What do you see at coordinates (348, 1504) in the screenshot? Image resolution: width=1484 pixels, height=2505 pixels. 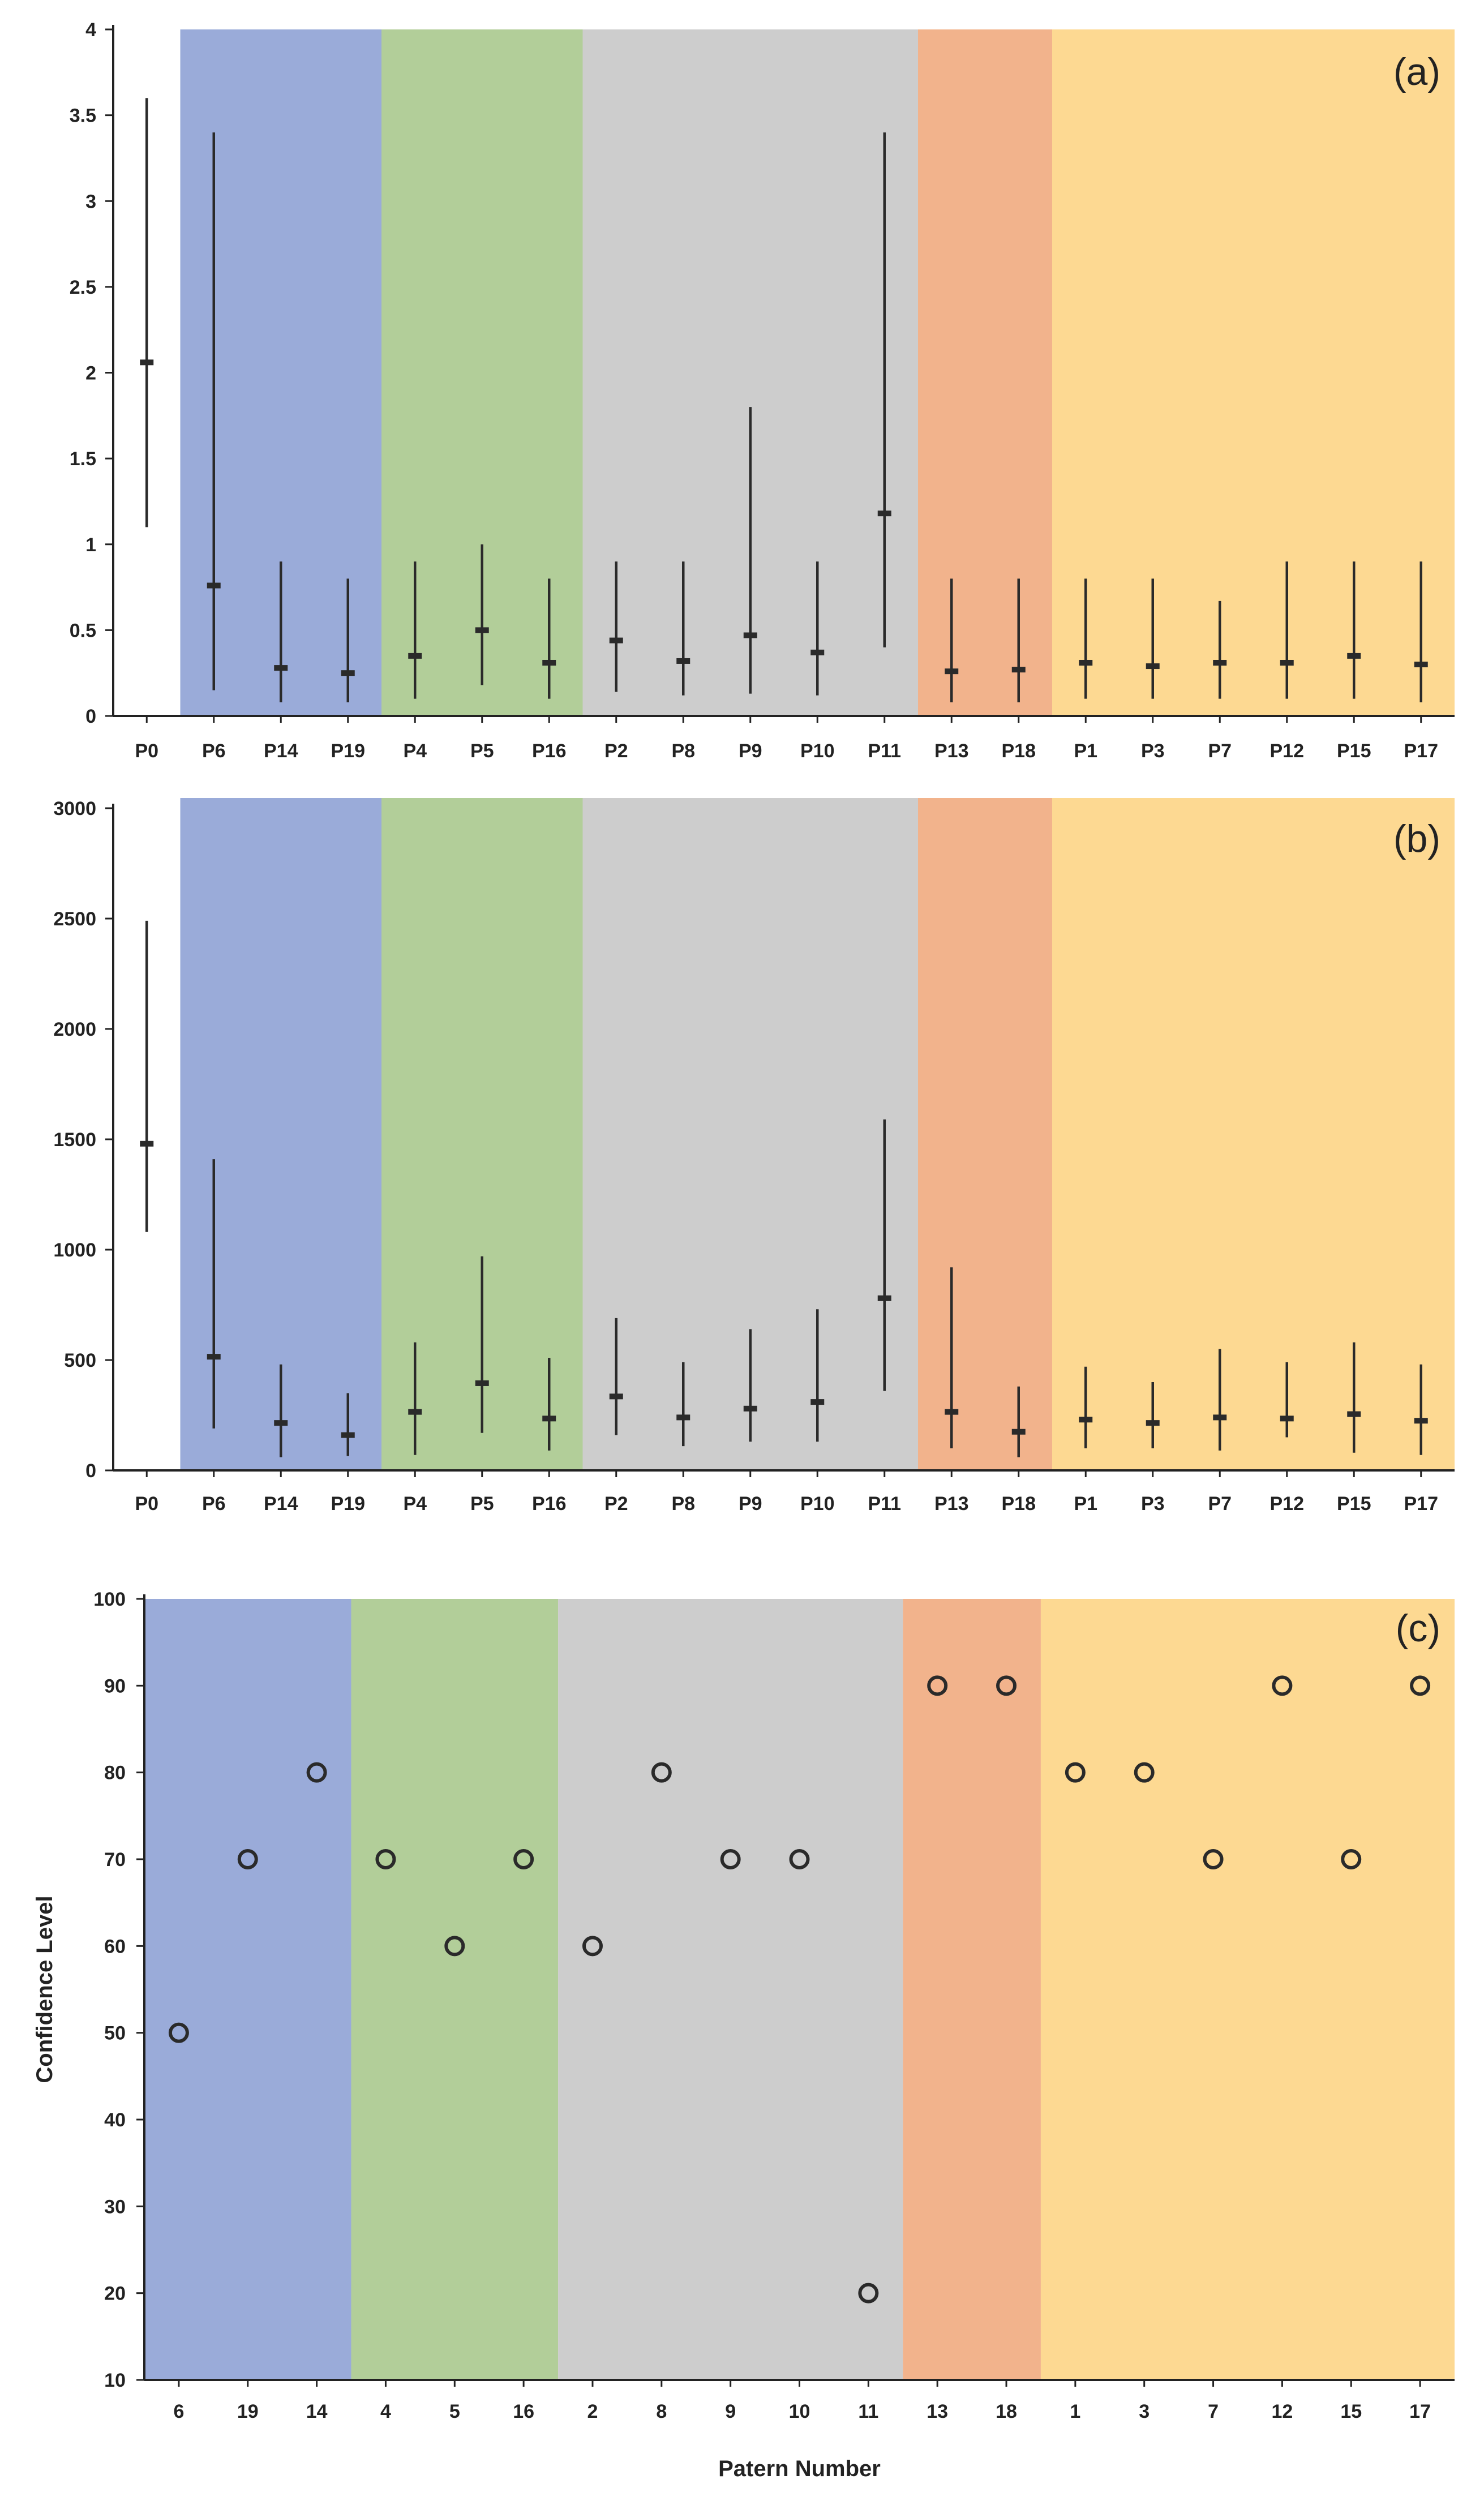 I see `x-tick-label: P19` at bounding box center [348, 1504].